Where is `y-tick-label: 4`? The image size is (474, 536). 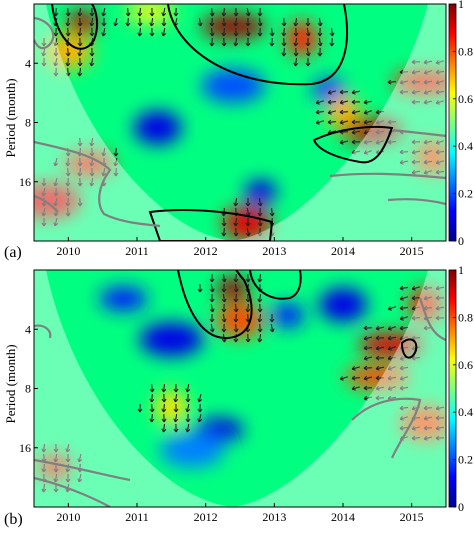
y-tick-label: 4 is located at coordinates (28, 63).